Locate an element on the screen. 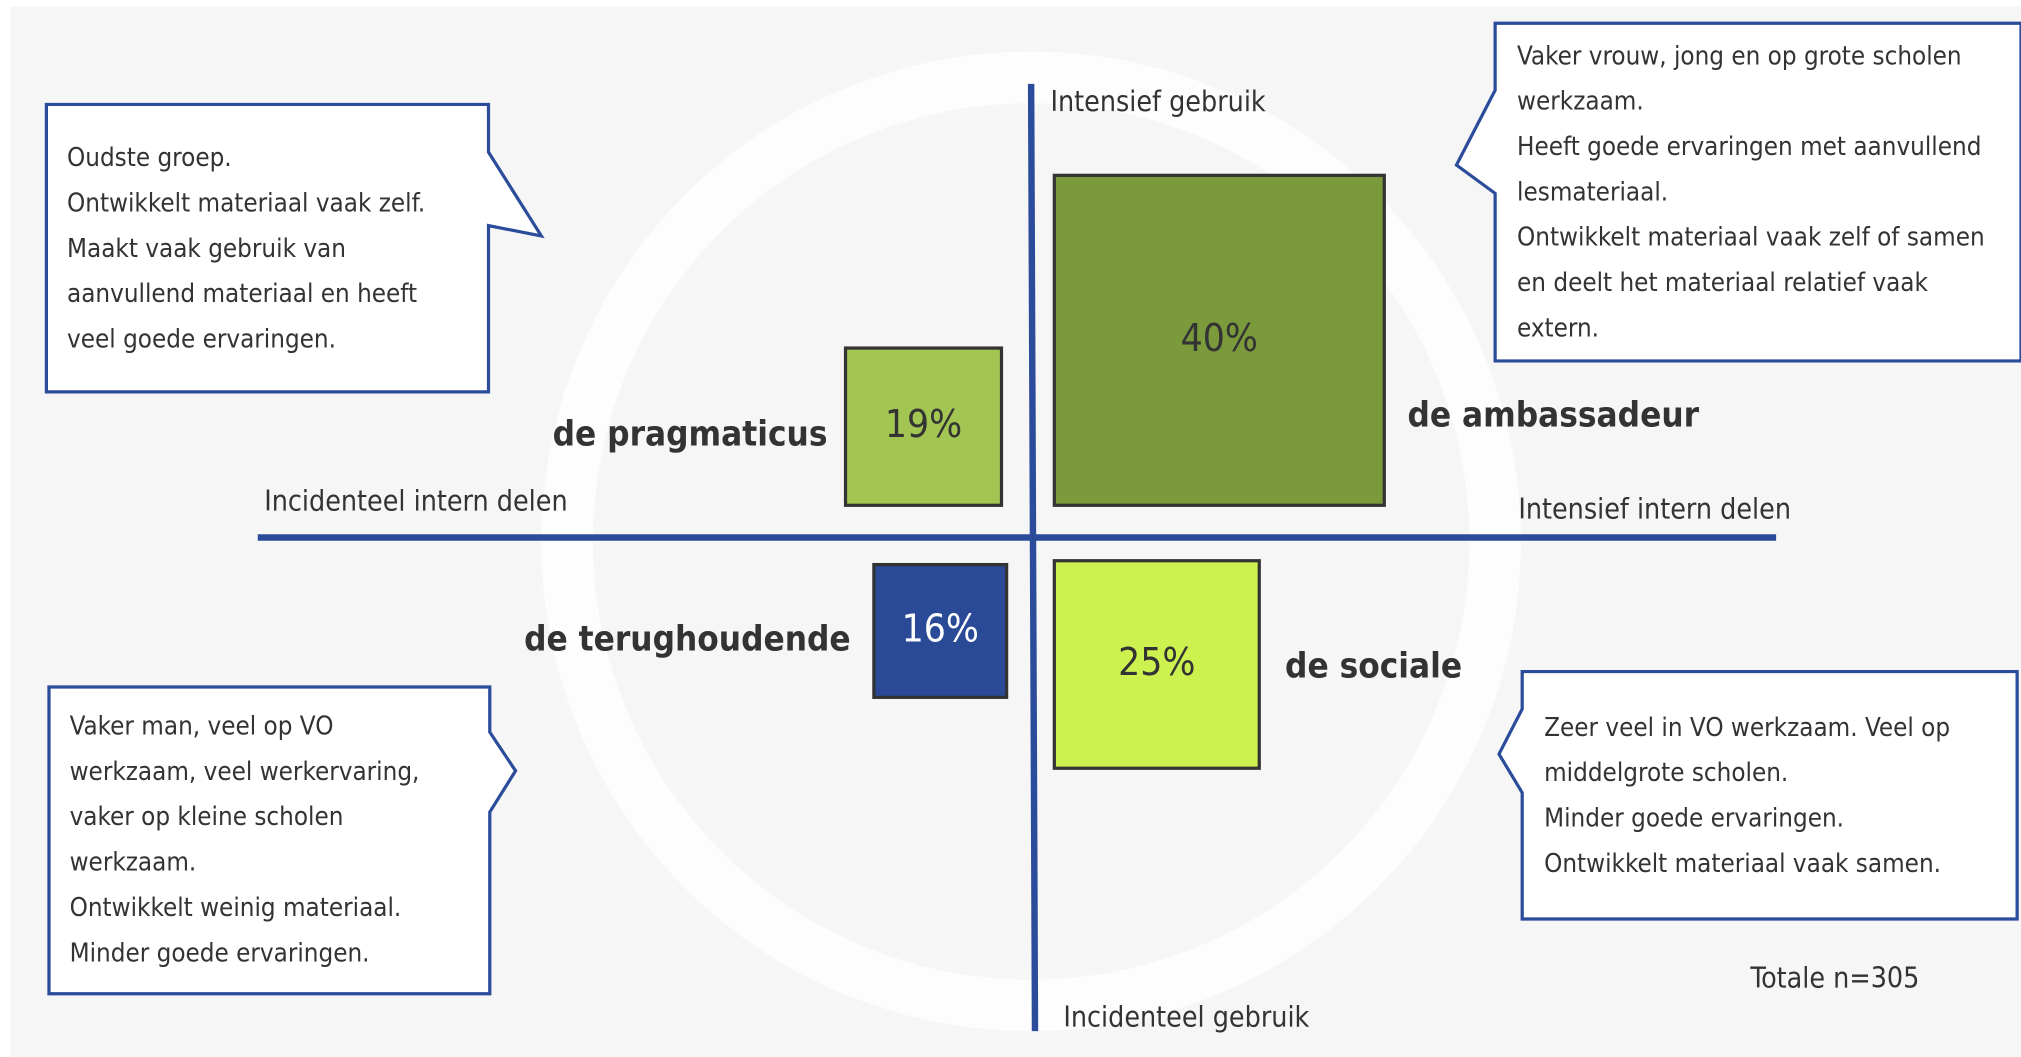 This screenshot has width=2021, height=1057. axis-label: Intensief gebruik is located at coordinates (1157, 101).